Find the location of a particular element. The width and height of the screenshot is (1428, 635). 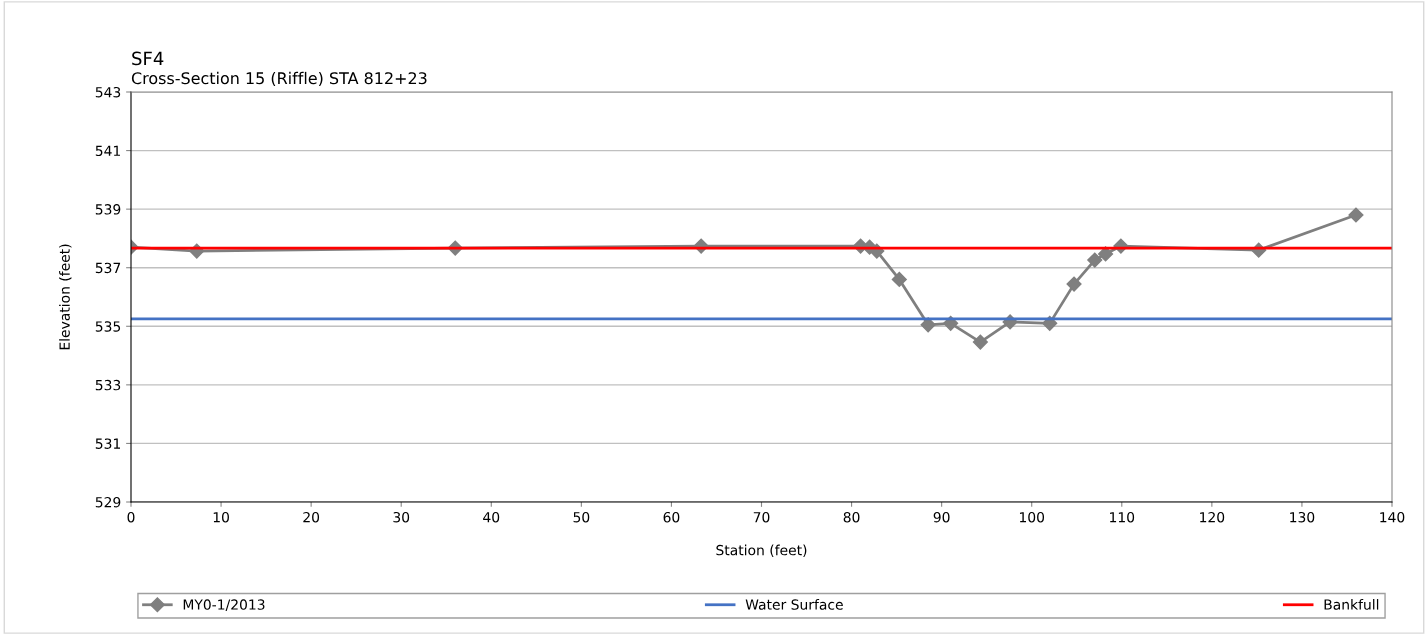

x-tick-label: 10 is located at coordinates (221, 517).